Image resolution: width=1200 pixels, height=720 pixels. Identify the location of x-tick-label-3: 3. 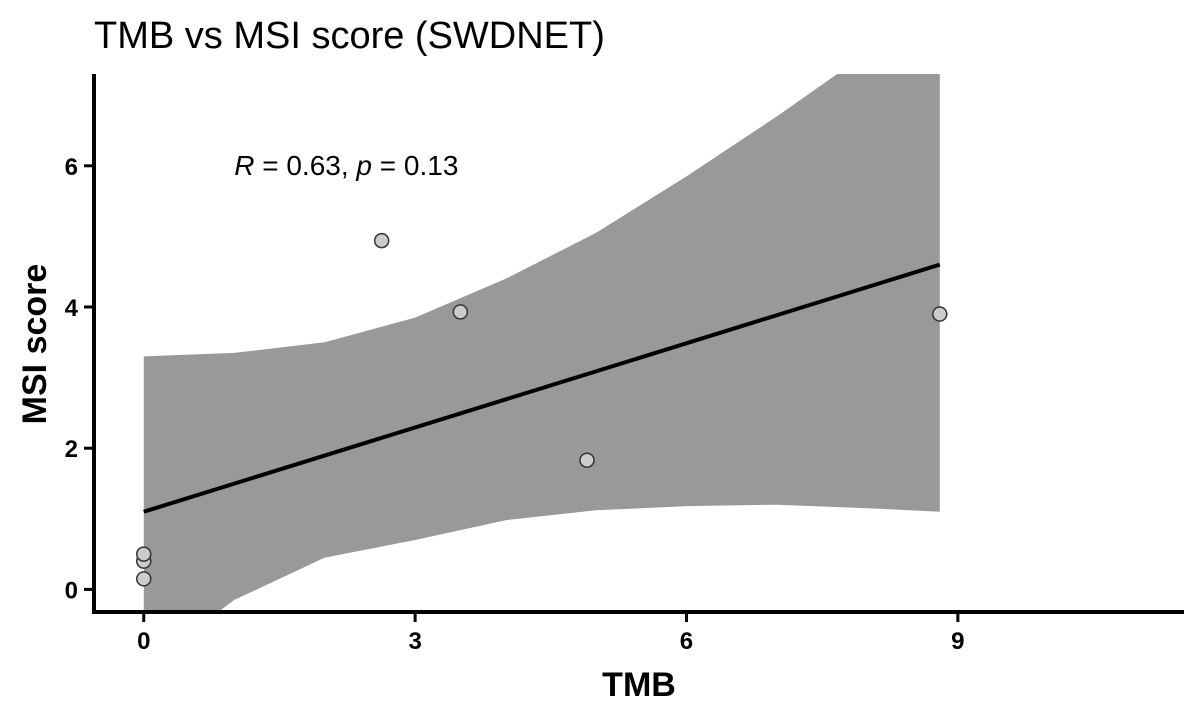
(414, 641).